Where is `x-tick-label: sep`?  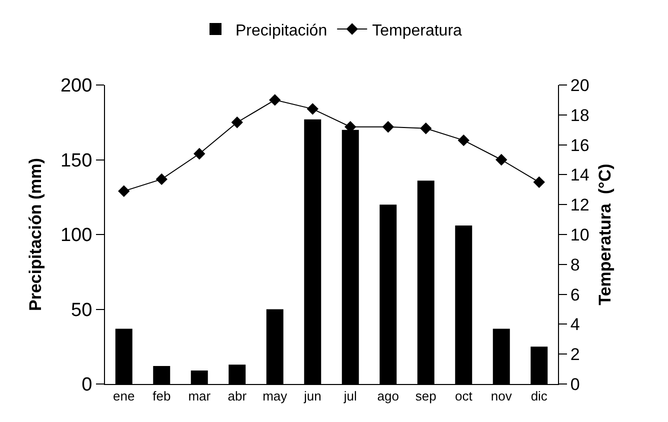 x-tick-label: sep is located at coordinates (425, 396).